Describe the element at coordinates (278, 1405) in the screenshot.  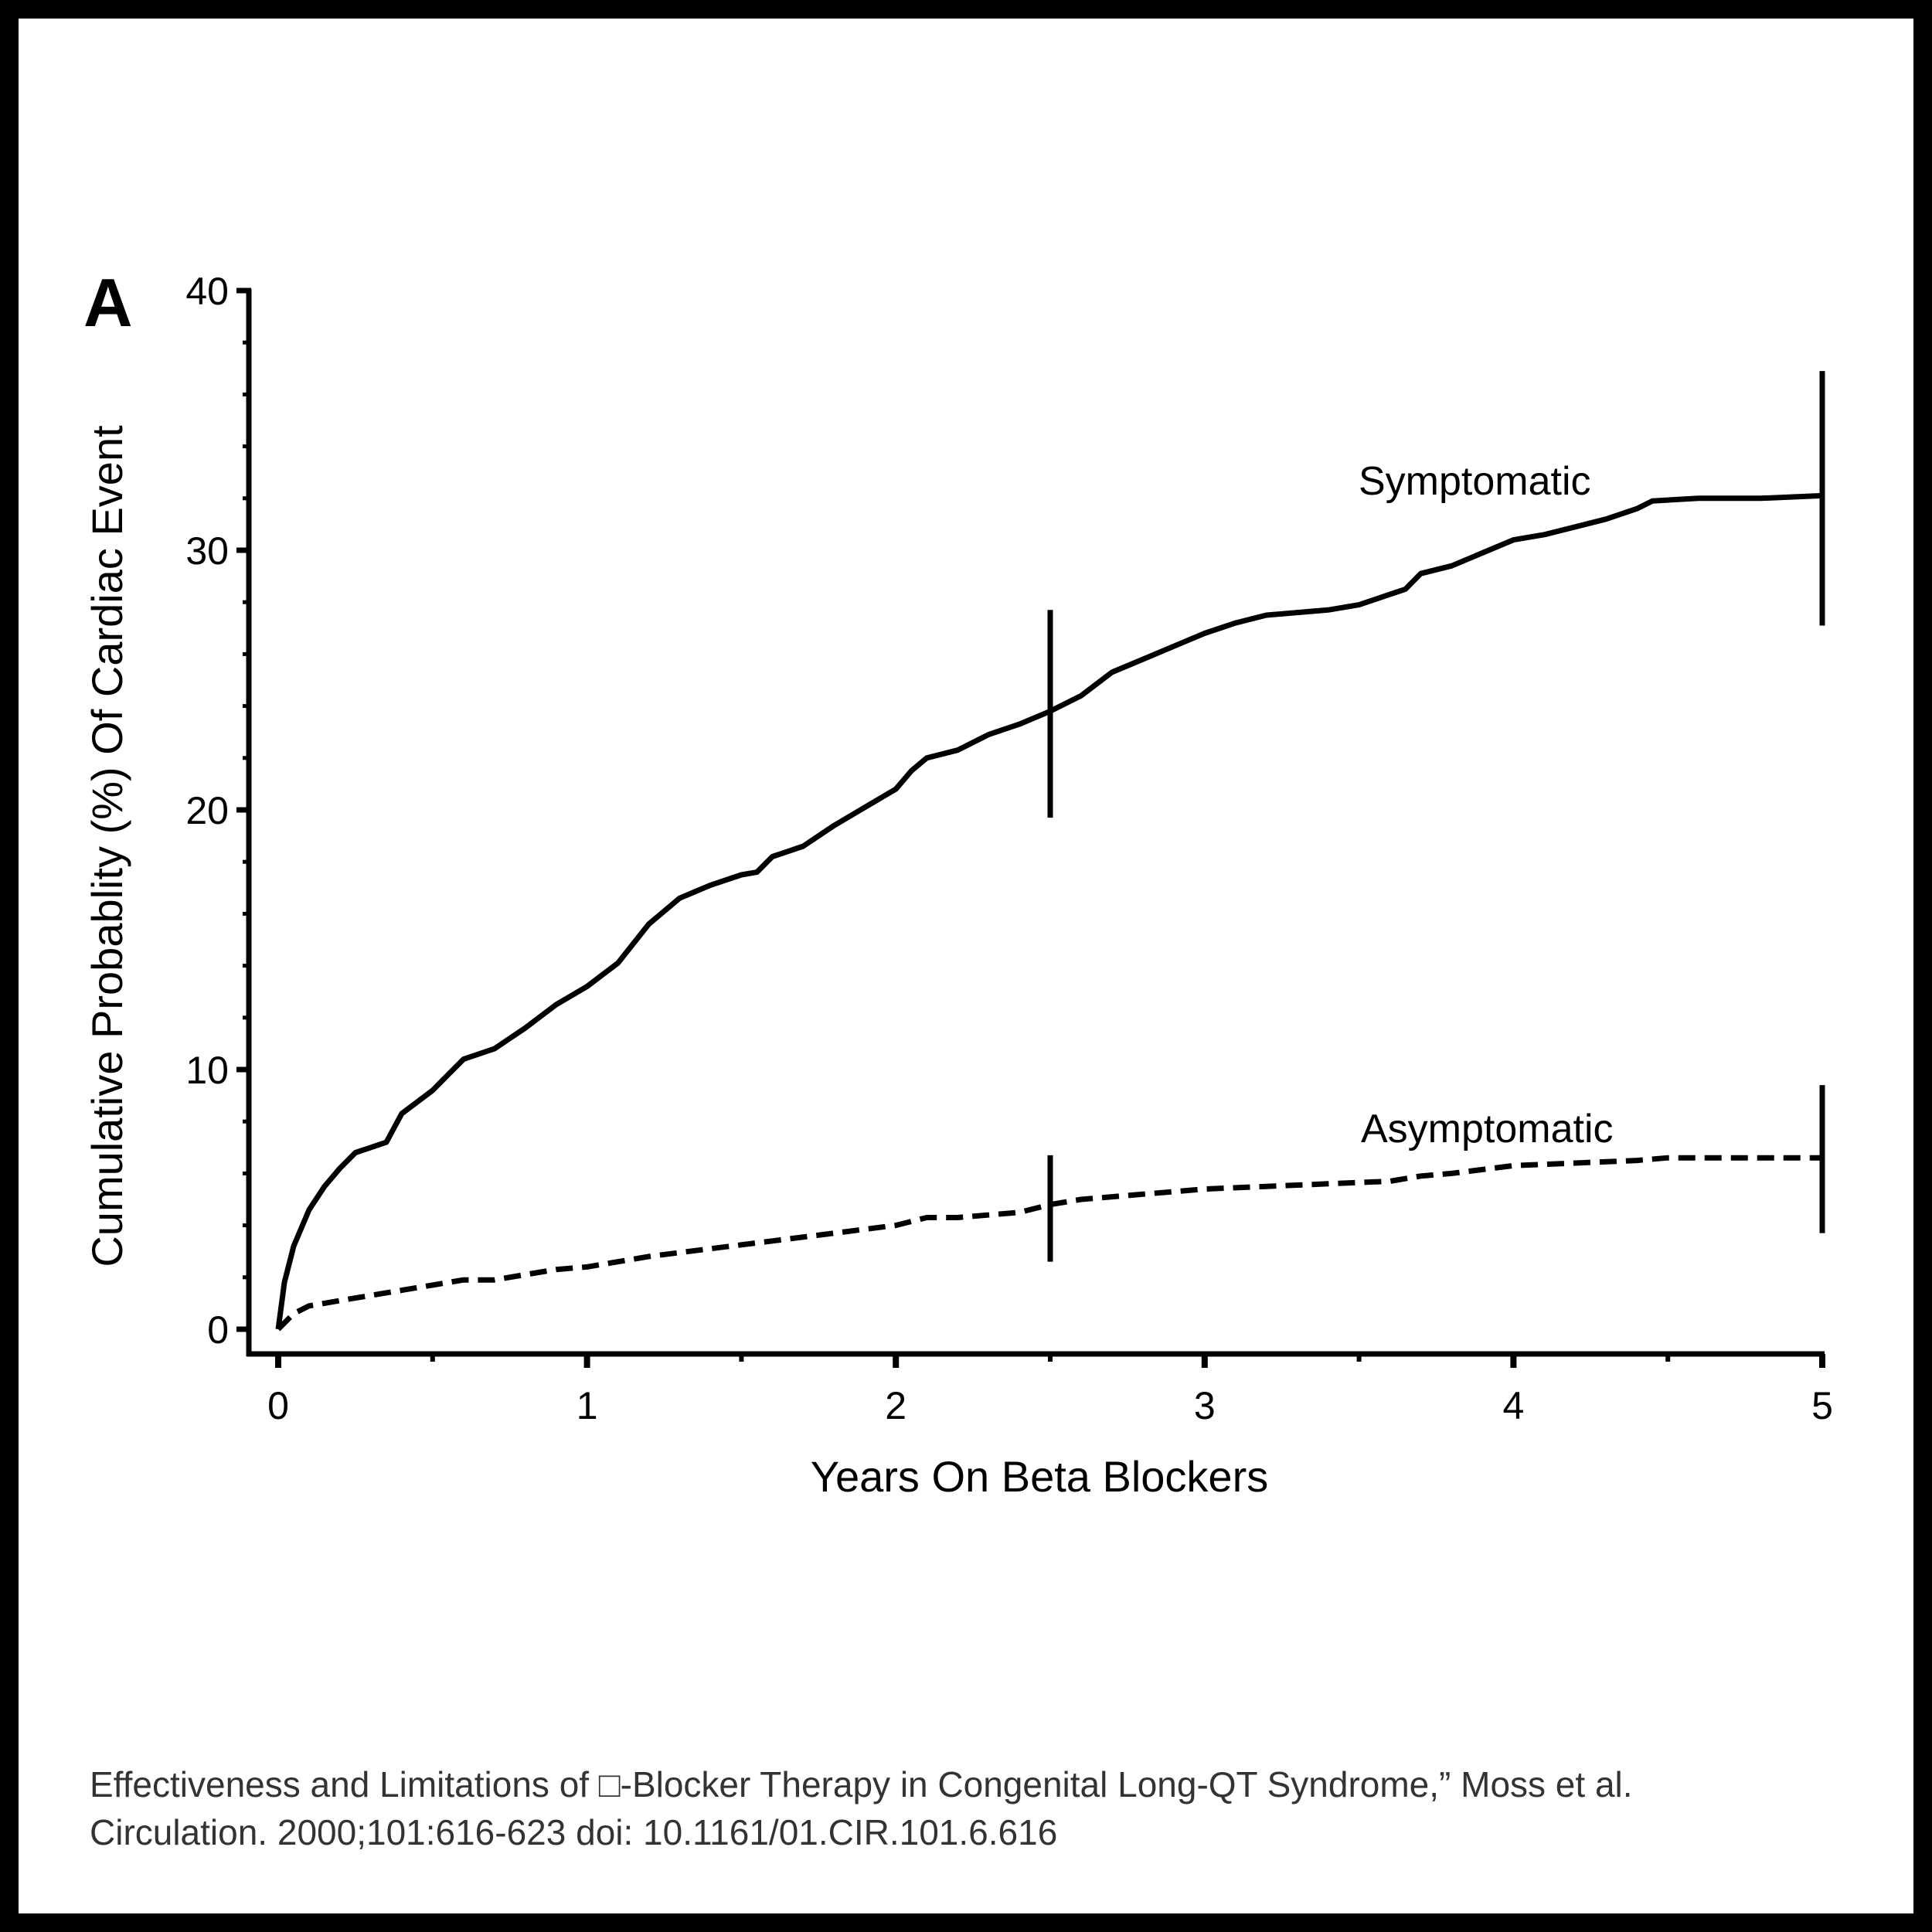
I see `x-tick-label: 0` at that location.